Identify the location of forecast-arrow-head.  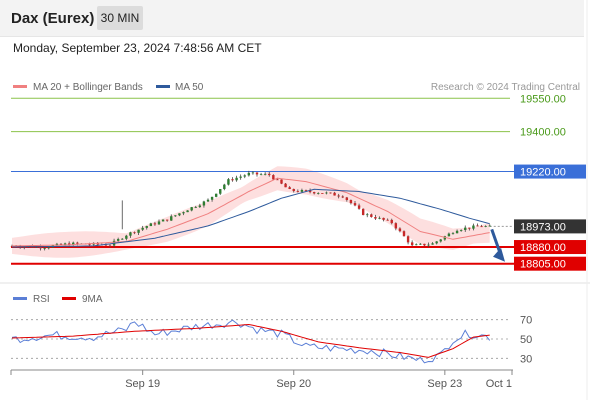
(499, 254).